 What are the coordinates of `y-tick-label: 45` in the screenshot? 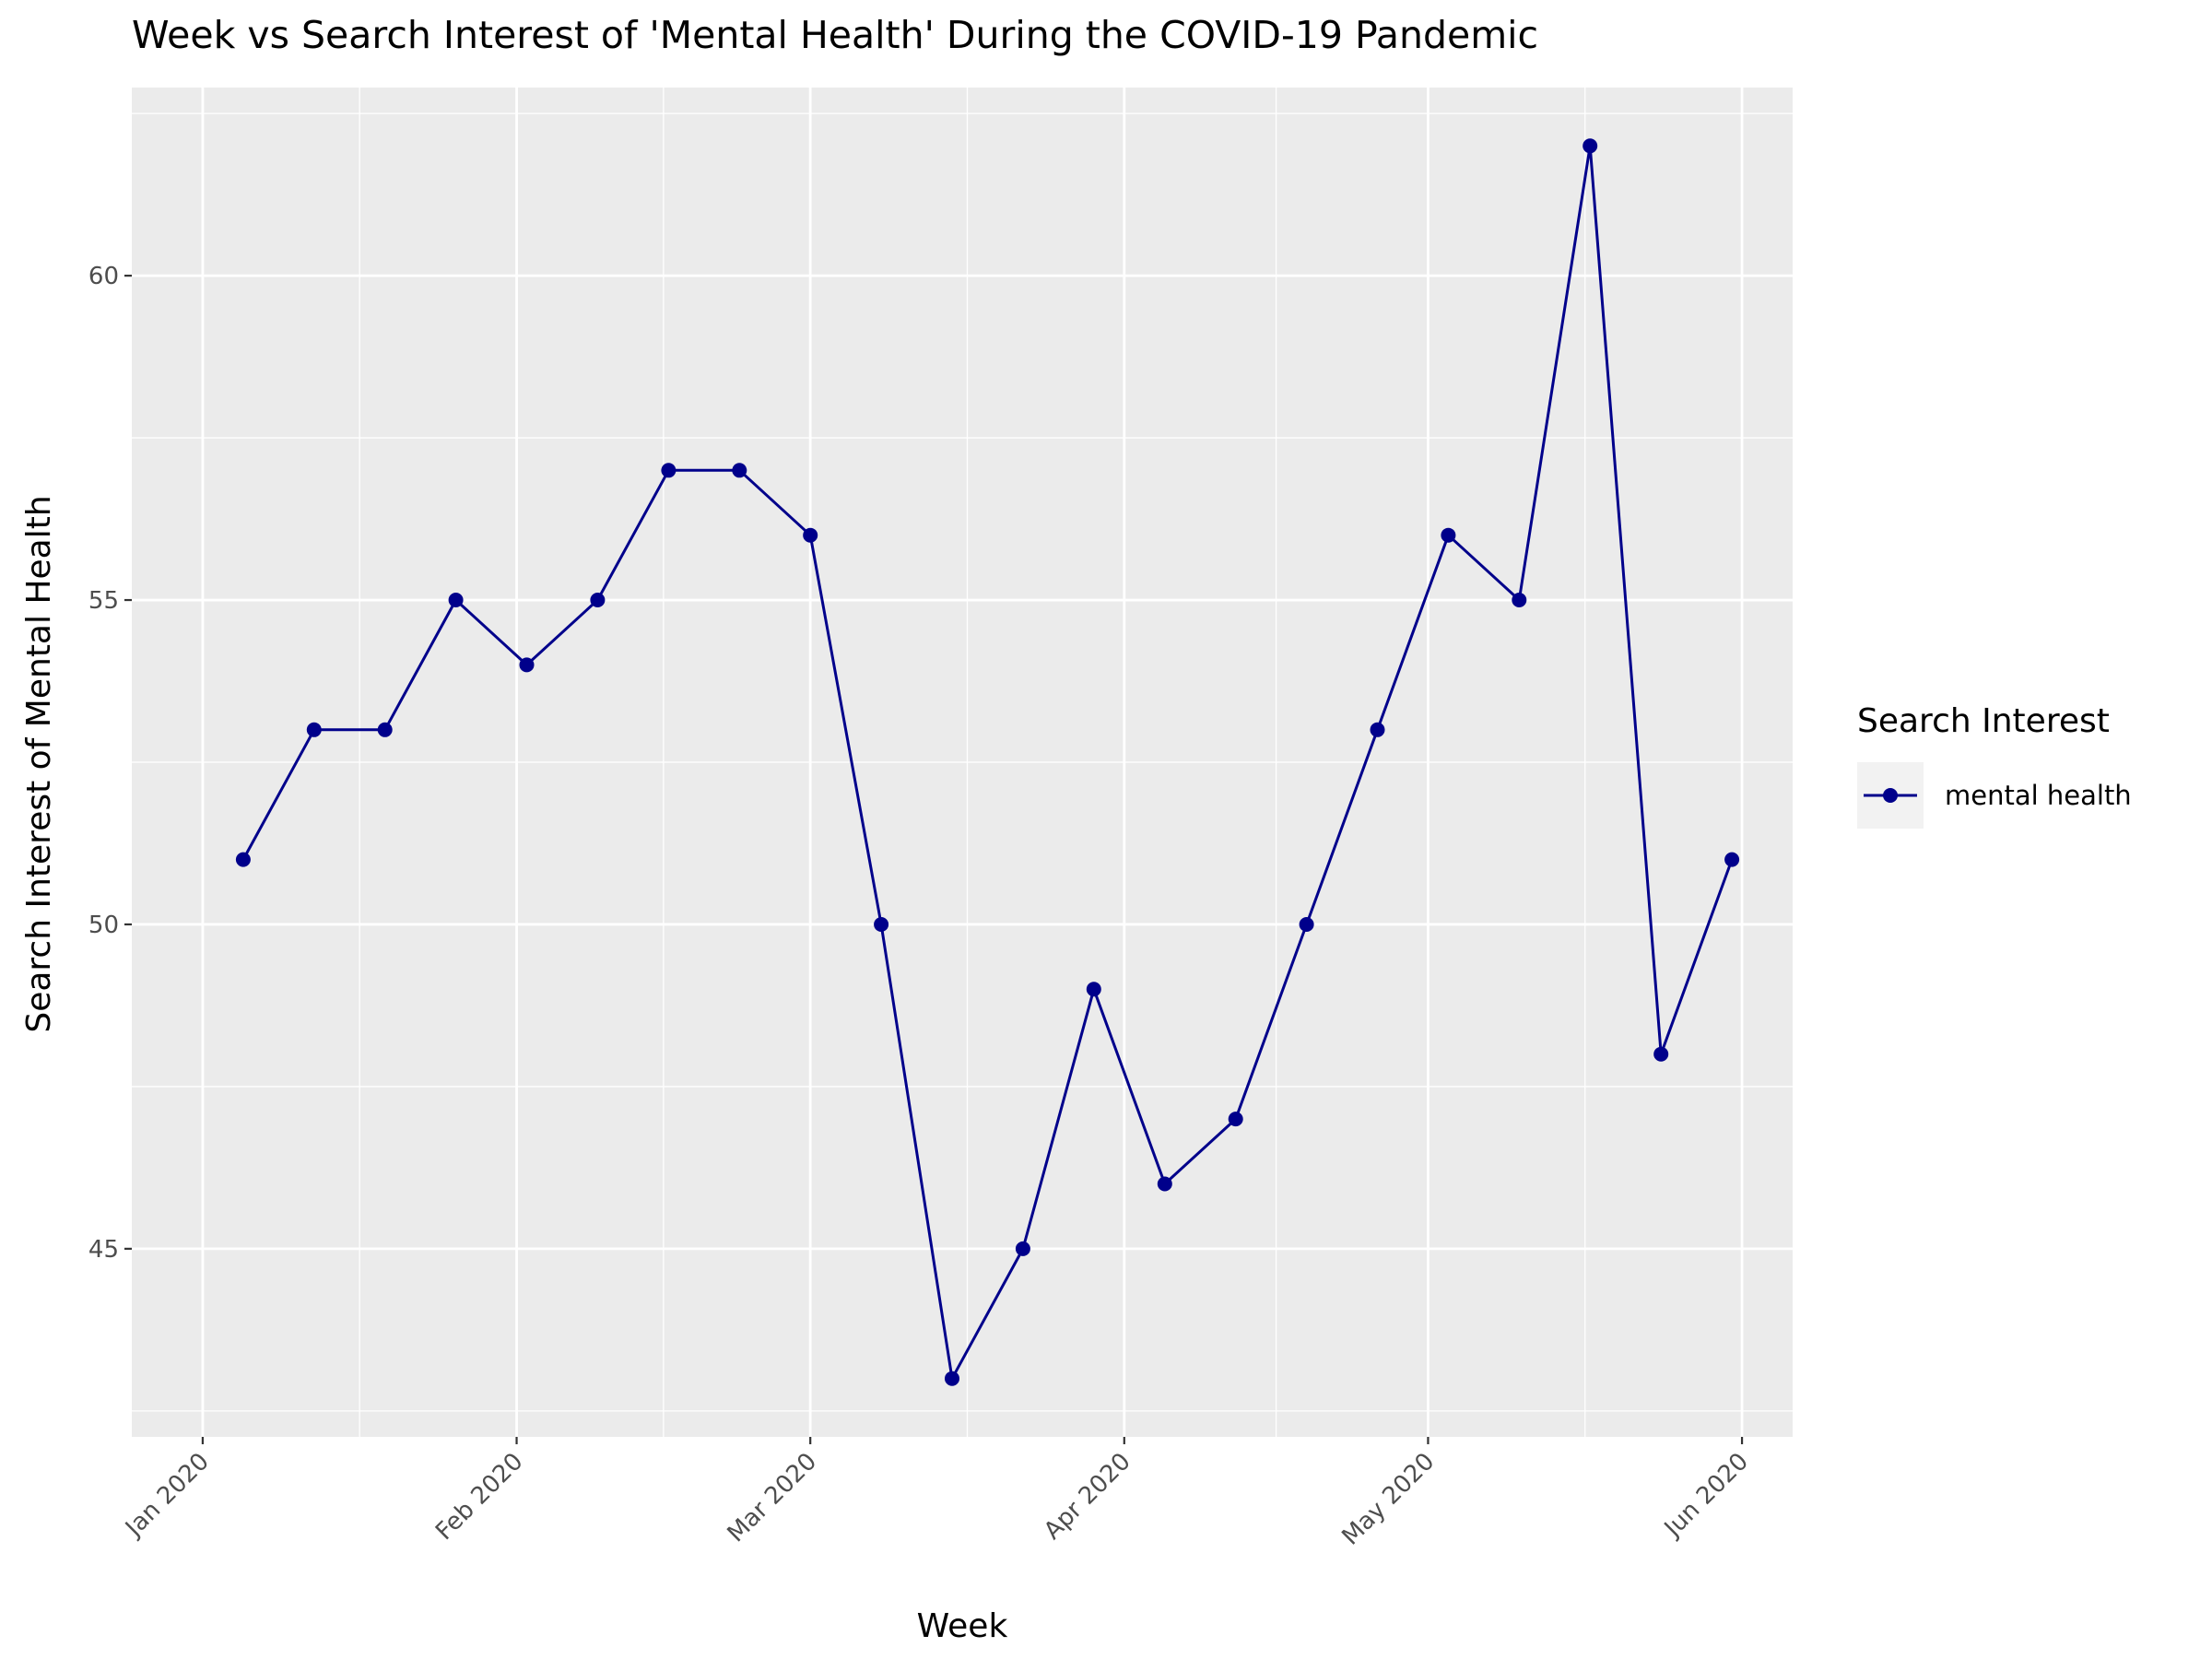 It's located at (103, 1250).